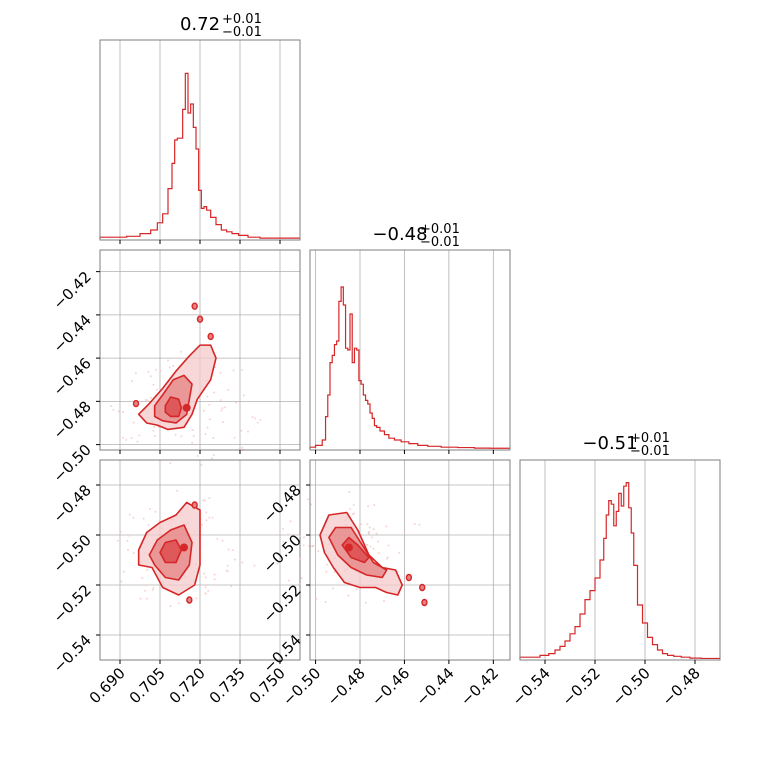 The image size is (760, 760). I want to click on p10-2d-ytick-label-1: −0.44, so click(72, 333).